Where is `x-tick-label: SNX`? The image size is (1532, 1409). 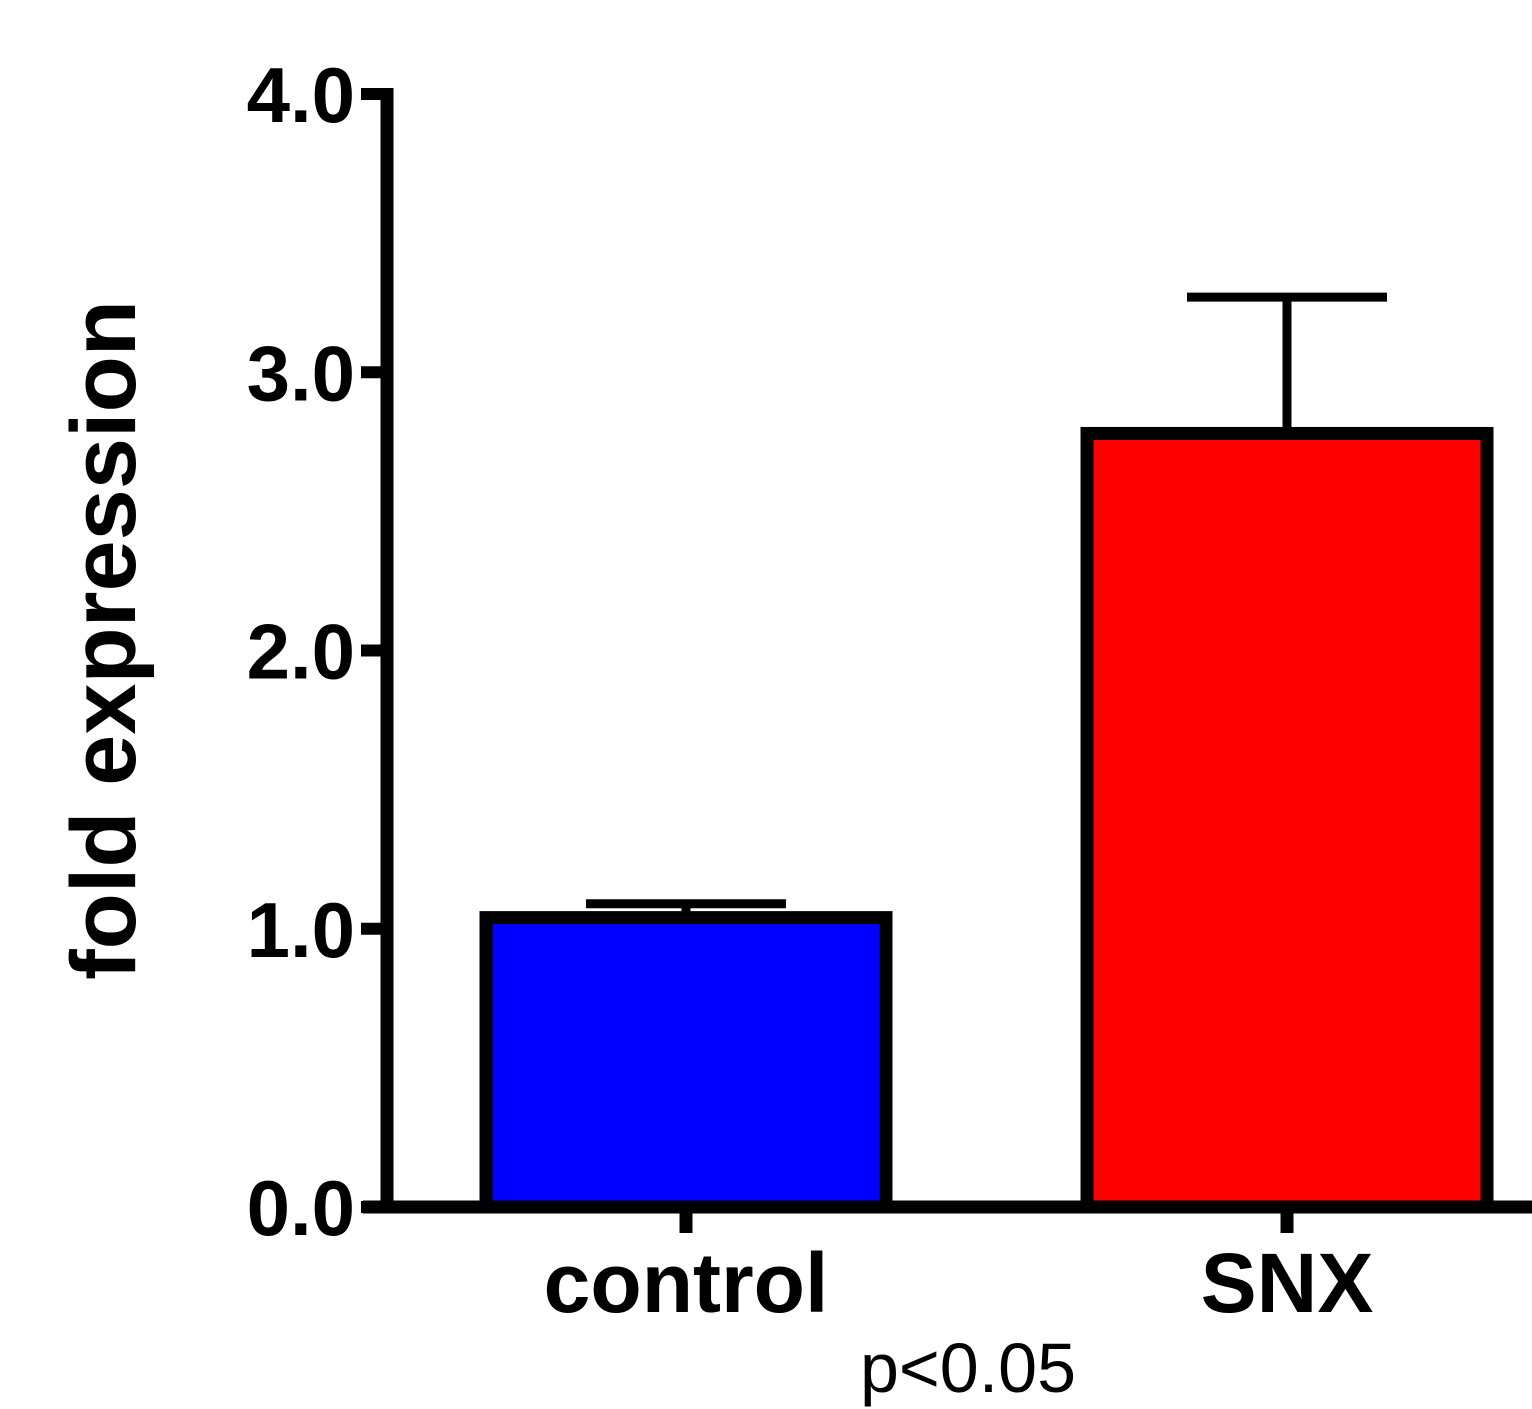
x-tick-label: SNX is located at coordinates (1287, 1283).